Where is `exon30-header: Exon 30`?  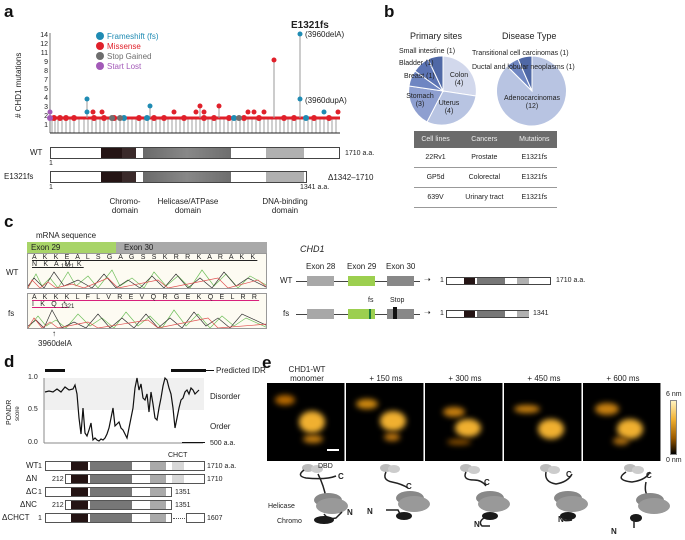
exon30-header: Exon 30 is located at coordinates (191, 247).